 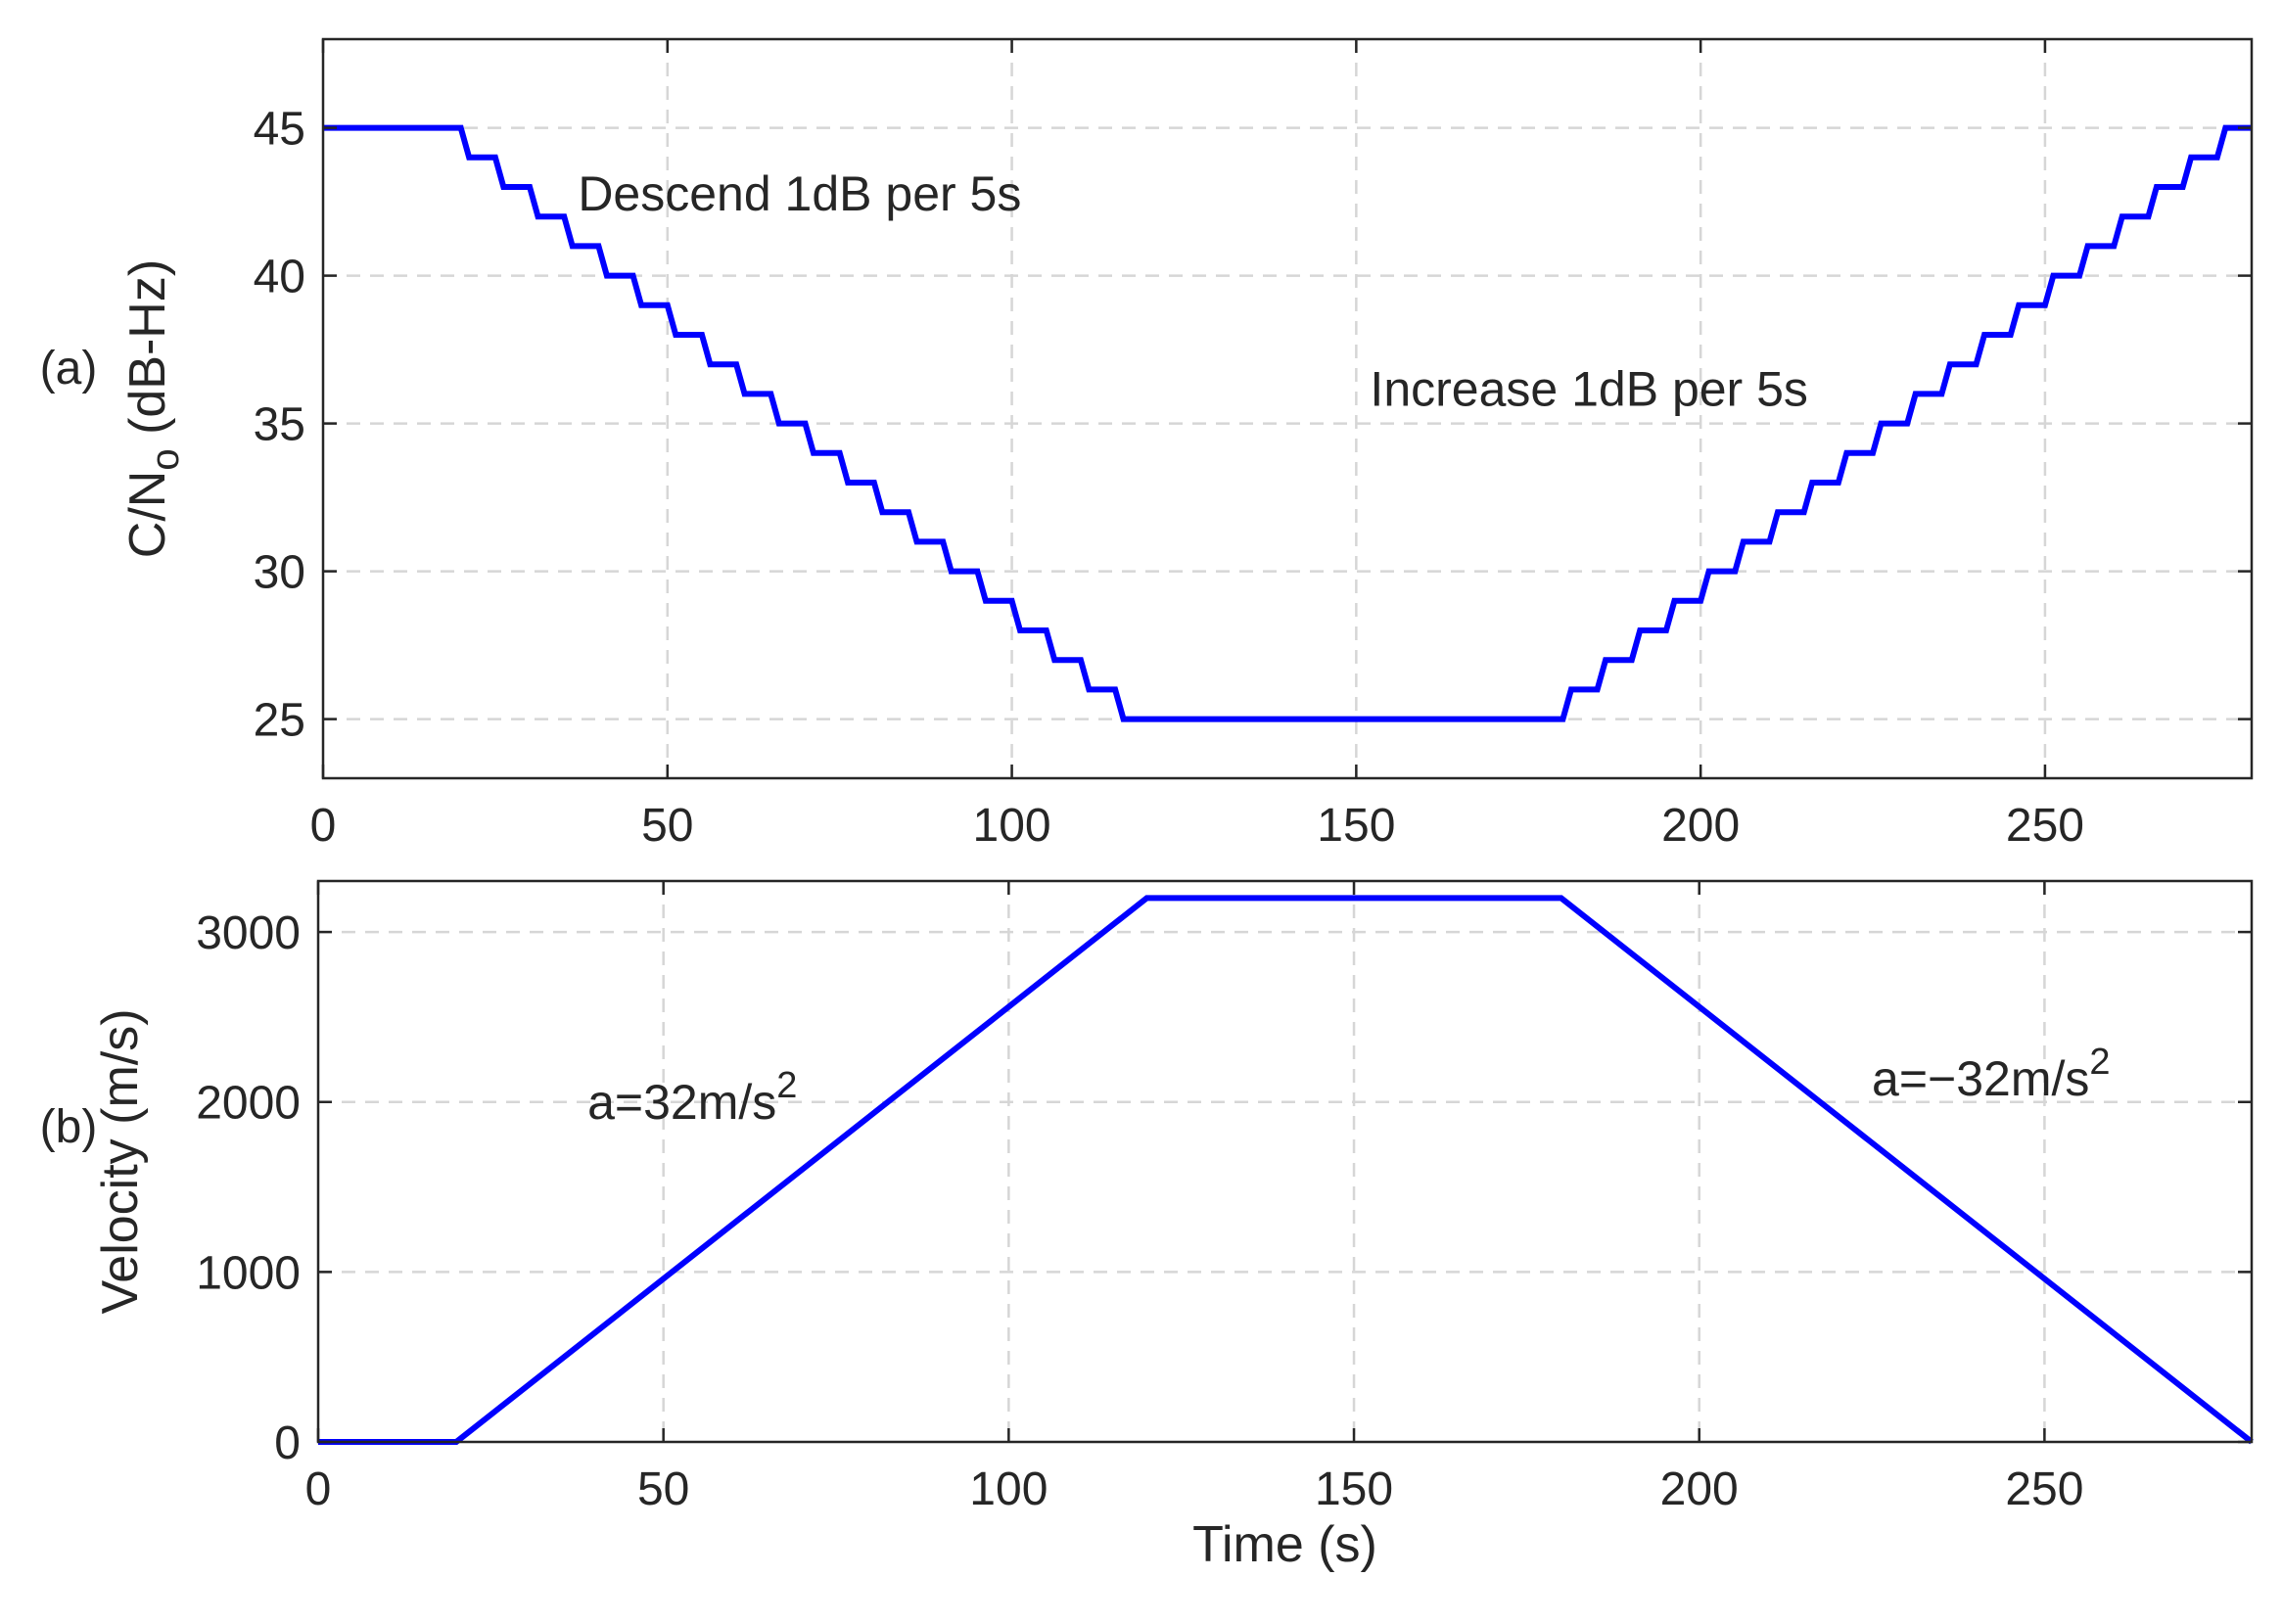 I want to click on y-tick-label: 0, so click(x=287, y=1443).